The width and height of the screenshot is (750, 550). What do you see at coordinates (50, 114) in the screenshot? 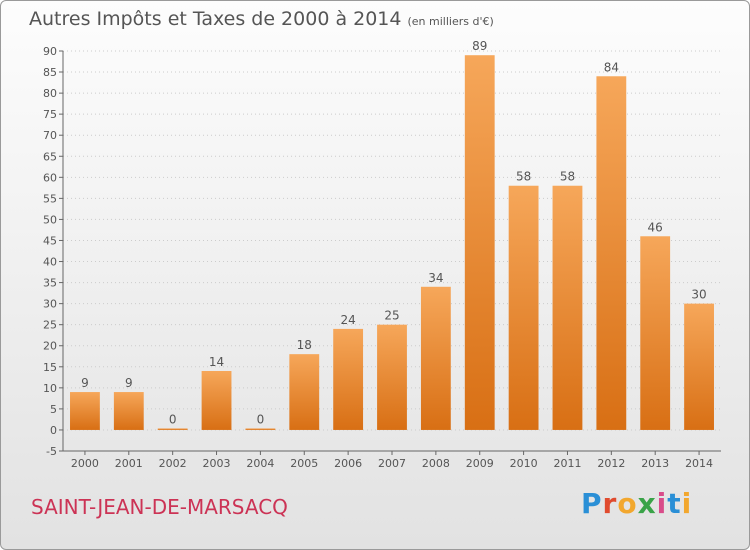
I see `y-tick-label: 75` at bounding box center [50, 114].